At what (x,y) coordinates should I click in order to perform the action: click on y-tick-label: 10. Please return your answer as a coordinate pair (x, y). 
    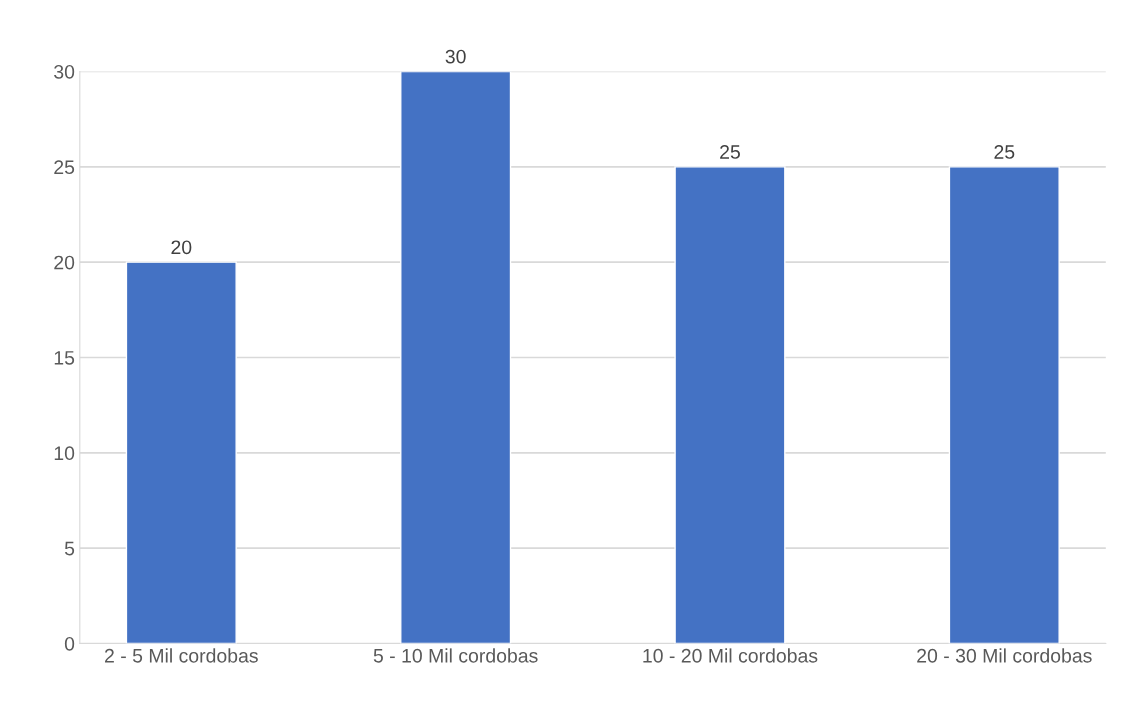
    Looking at the image, I should click on (64, 453).